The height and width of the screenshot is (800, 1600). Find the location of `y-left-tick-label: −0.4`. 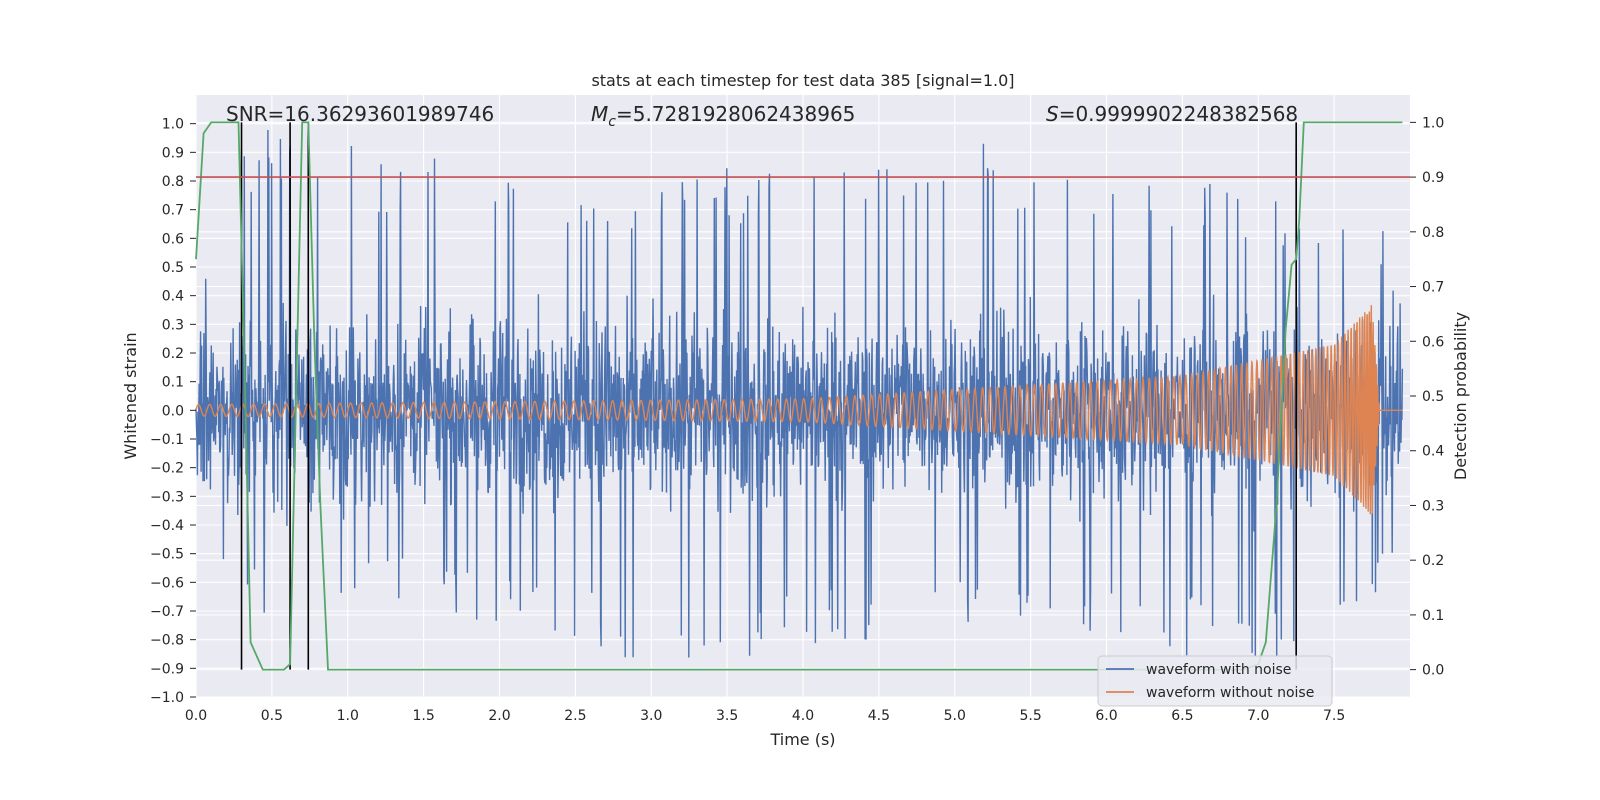

y-left-tick-label: −0.4 is located at coordinates (167, 526).